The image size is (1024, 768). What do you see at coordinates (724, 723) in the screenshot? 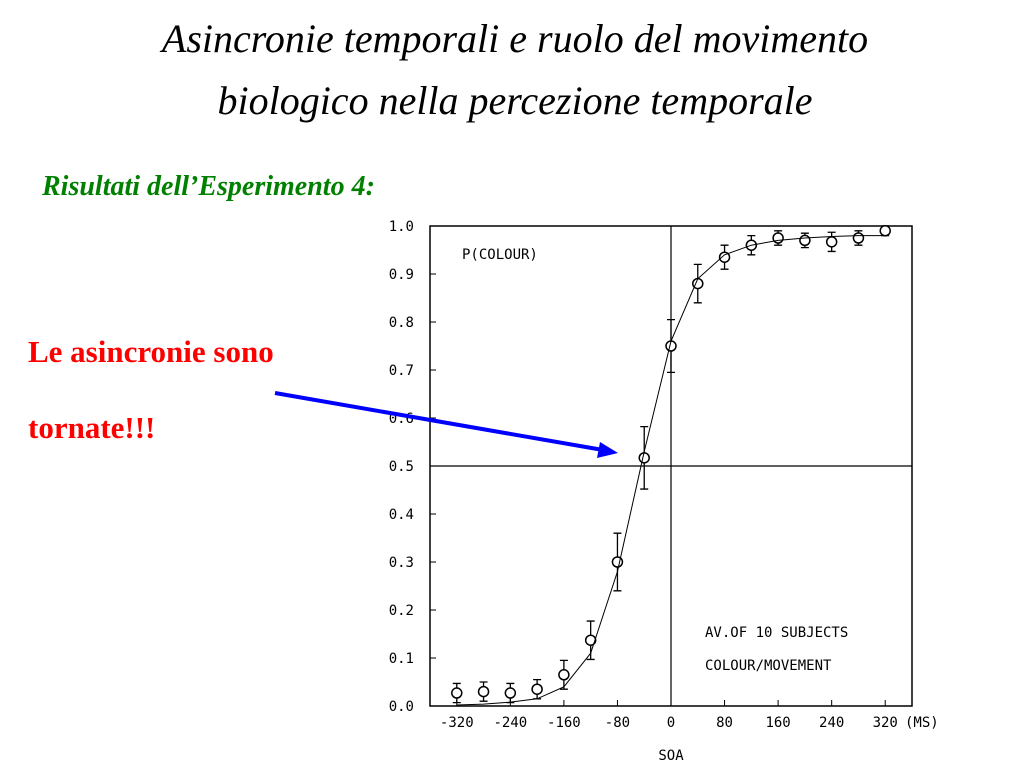
I see `x-tick-label: 80` at bounding box center [724, 723].